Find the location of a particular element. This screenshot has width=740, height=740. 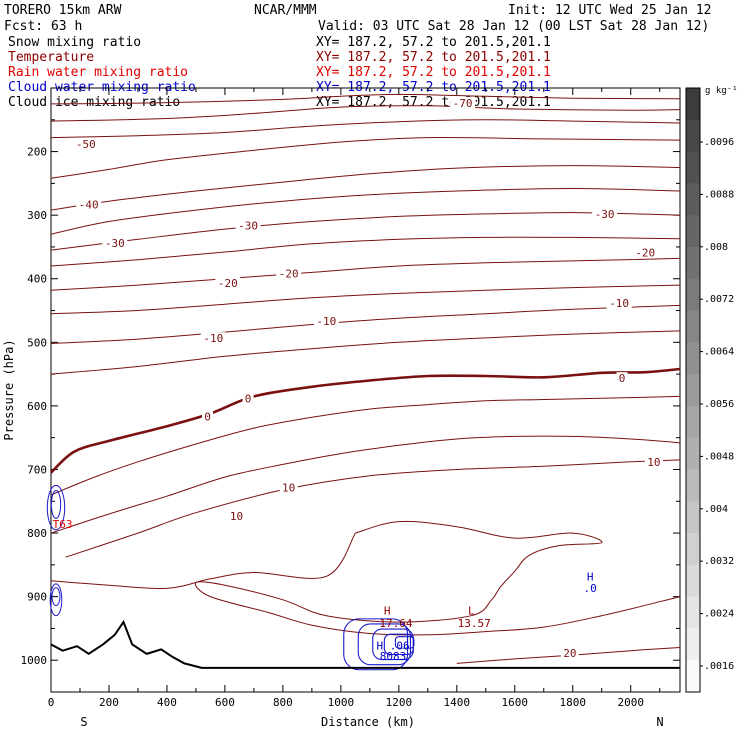

colorbar-unit: g kg⁻¹ is located at coordinates (721, 91).